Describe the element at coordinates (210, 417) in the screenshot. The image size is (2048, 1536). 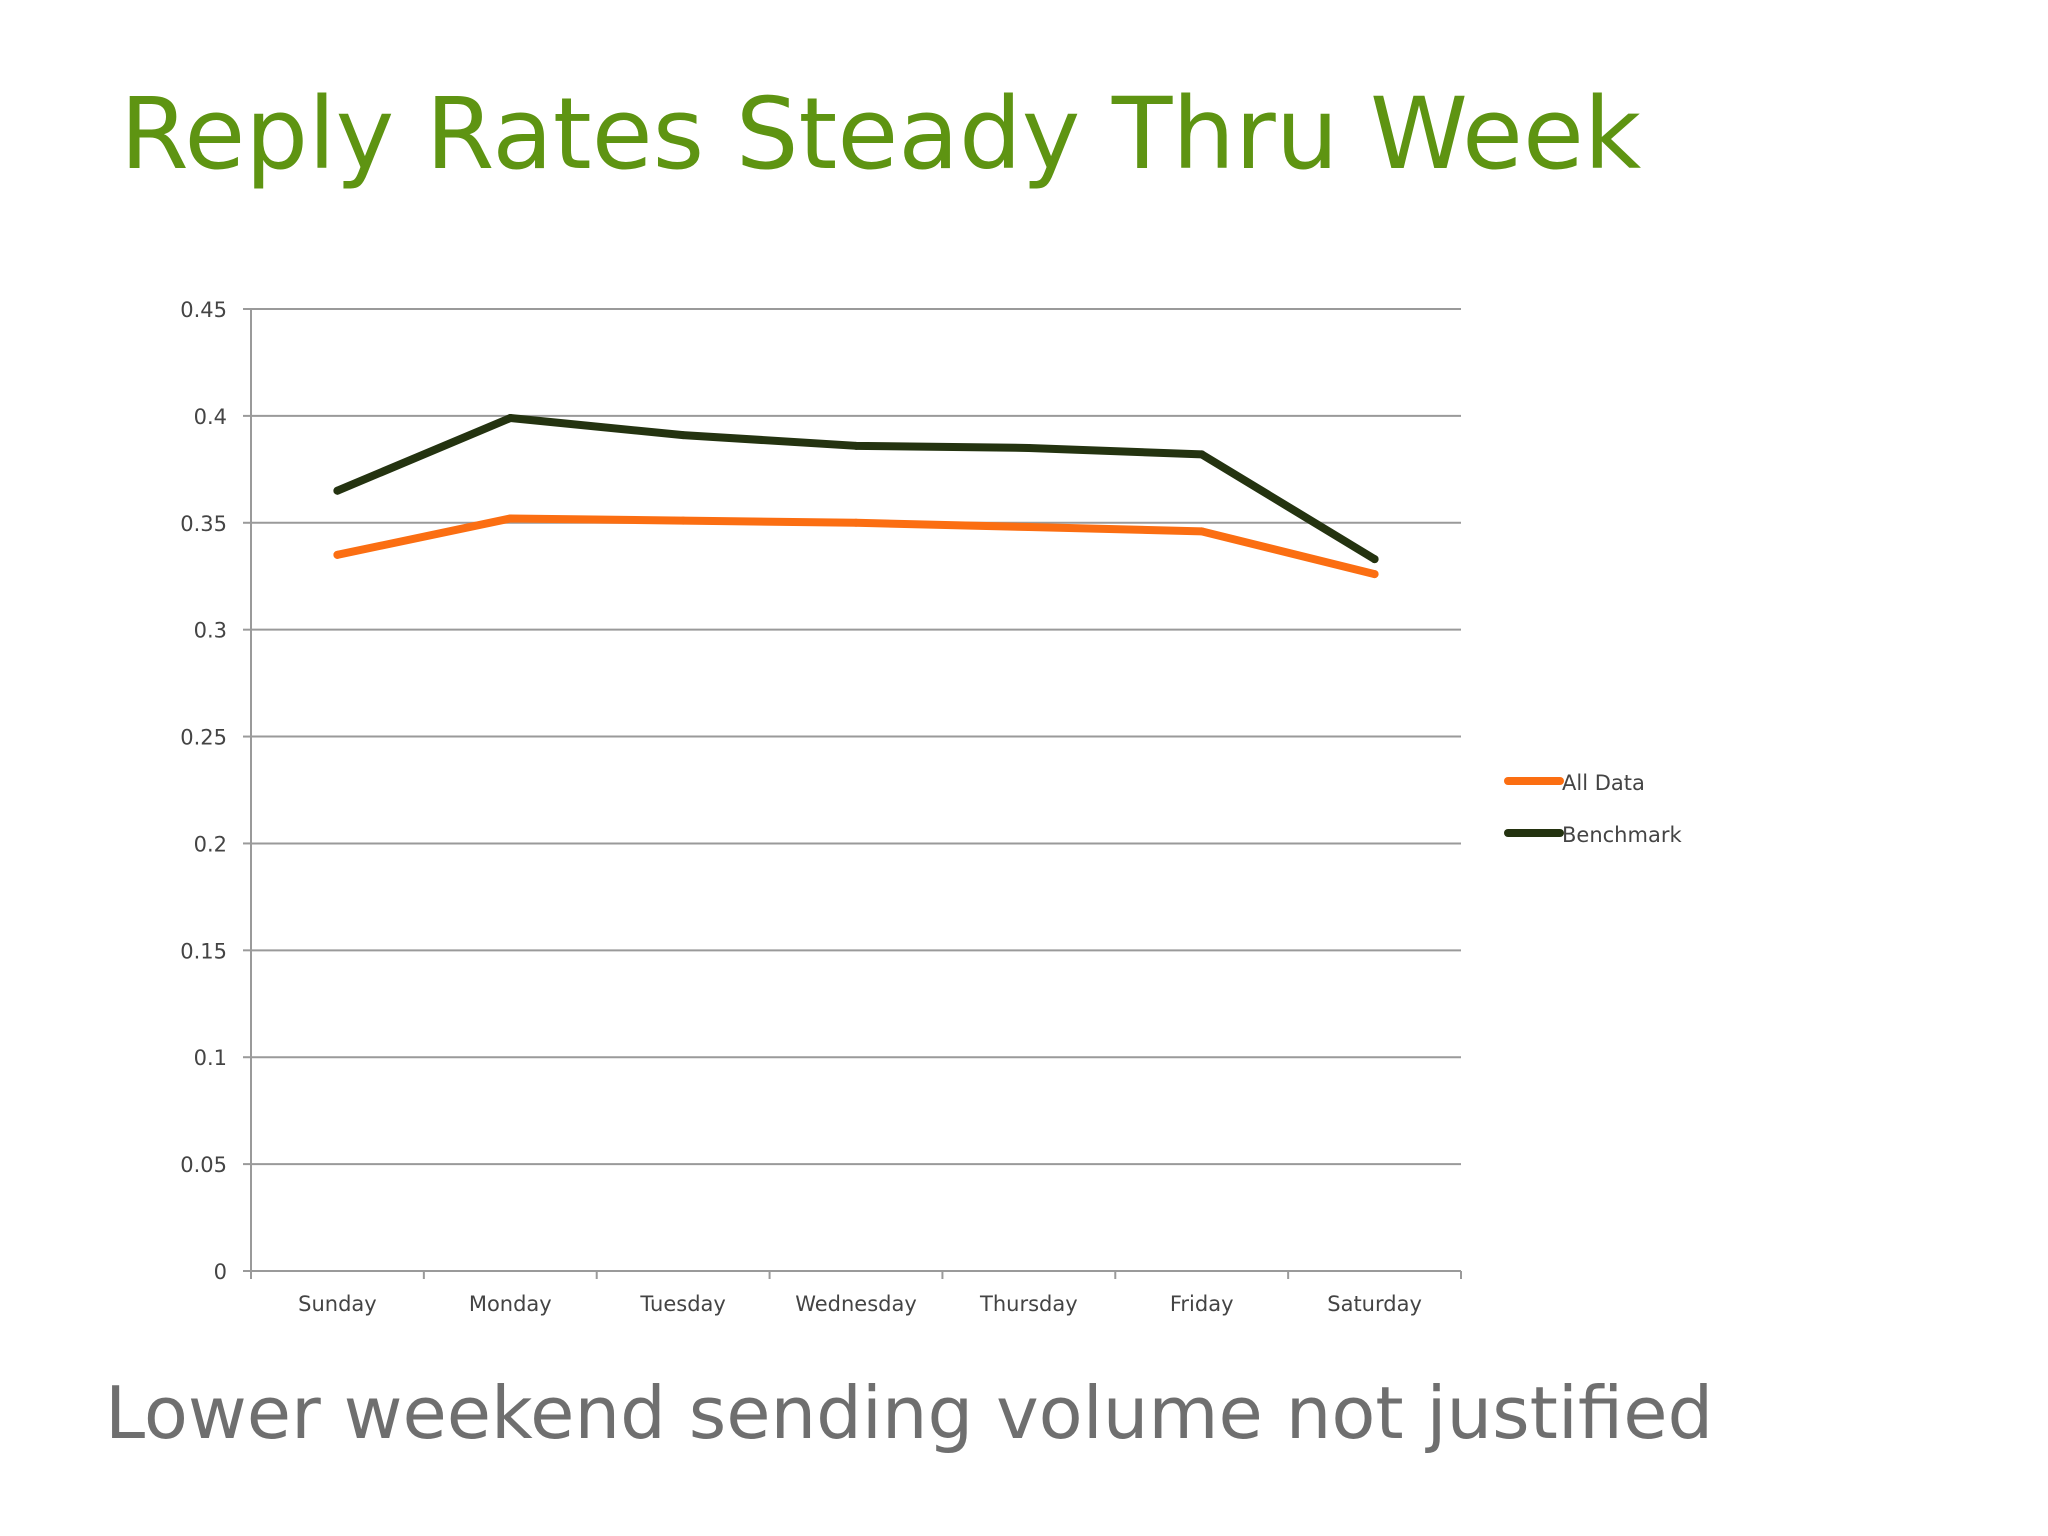
I see `y-tick-label: 0.4` at that location.